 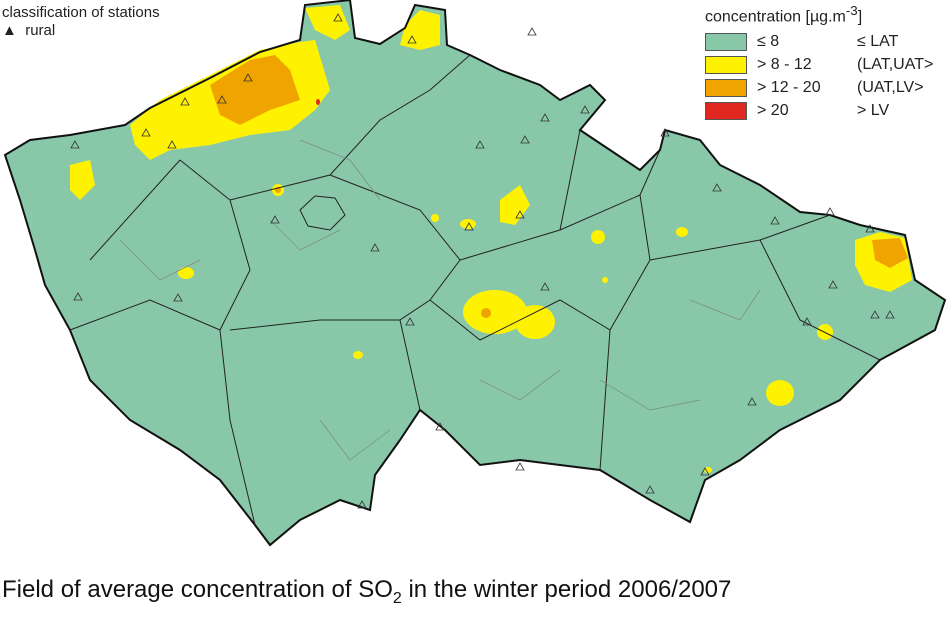 What do you see at coordinates (895, 64) in the screenshot?
I see `legend-limit: (LAT,UAT>` at bounding box center [895, 64].